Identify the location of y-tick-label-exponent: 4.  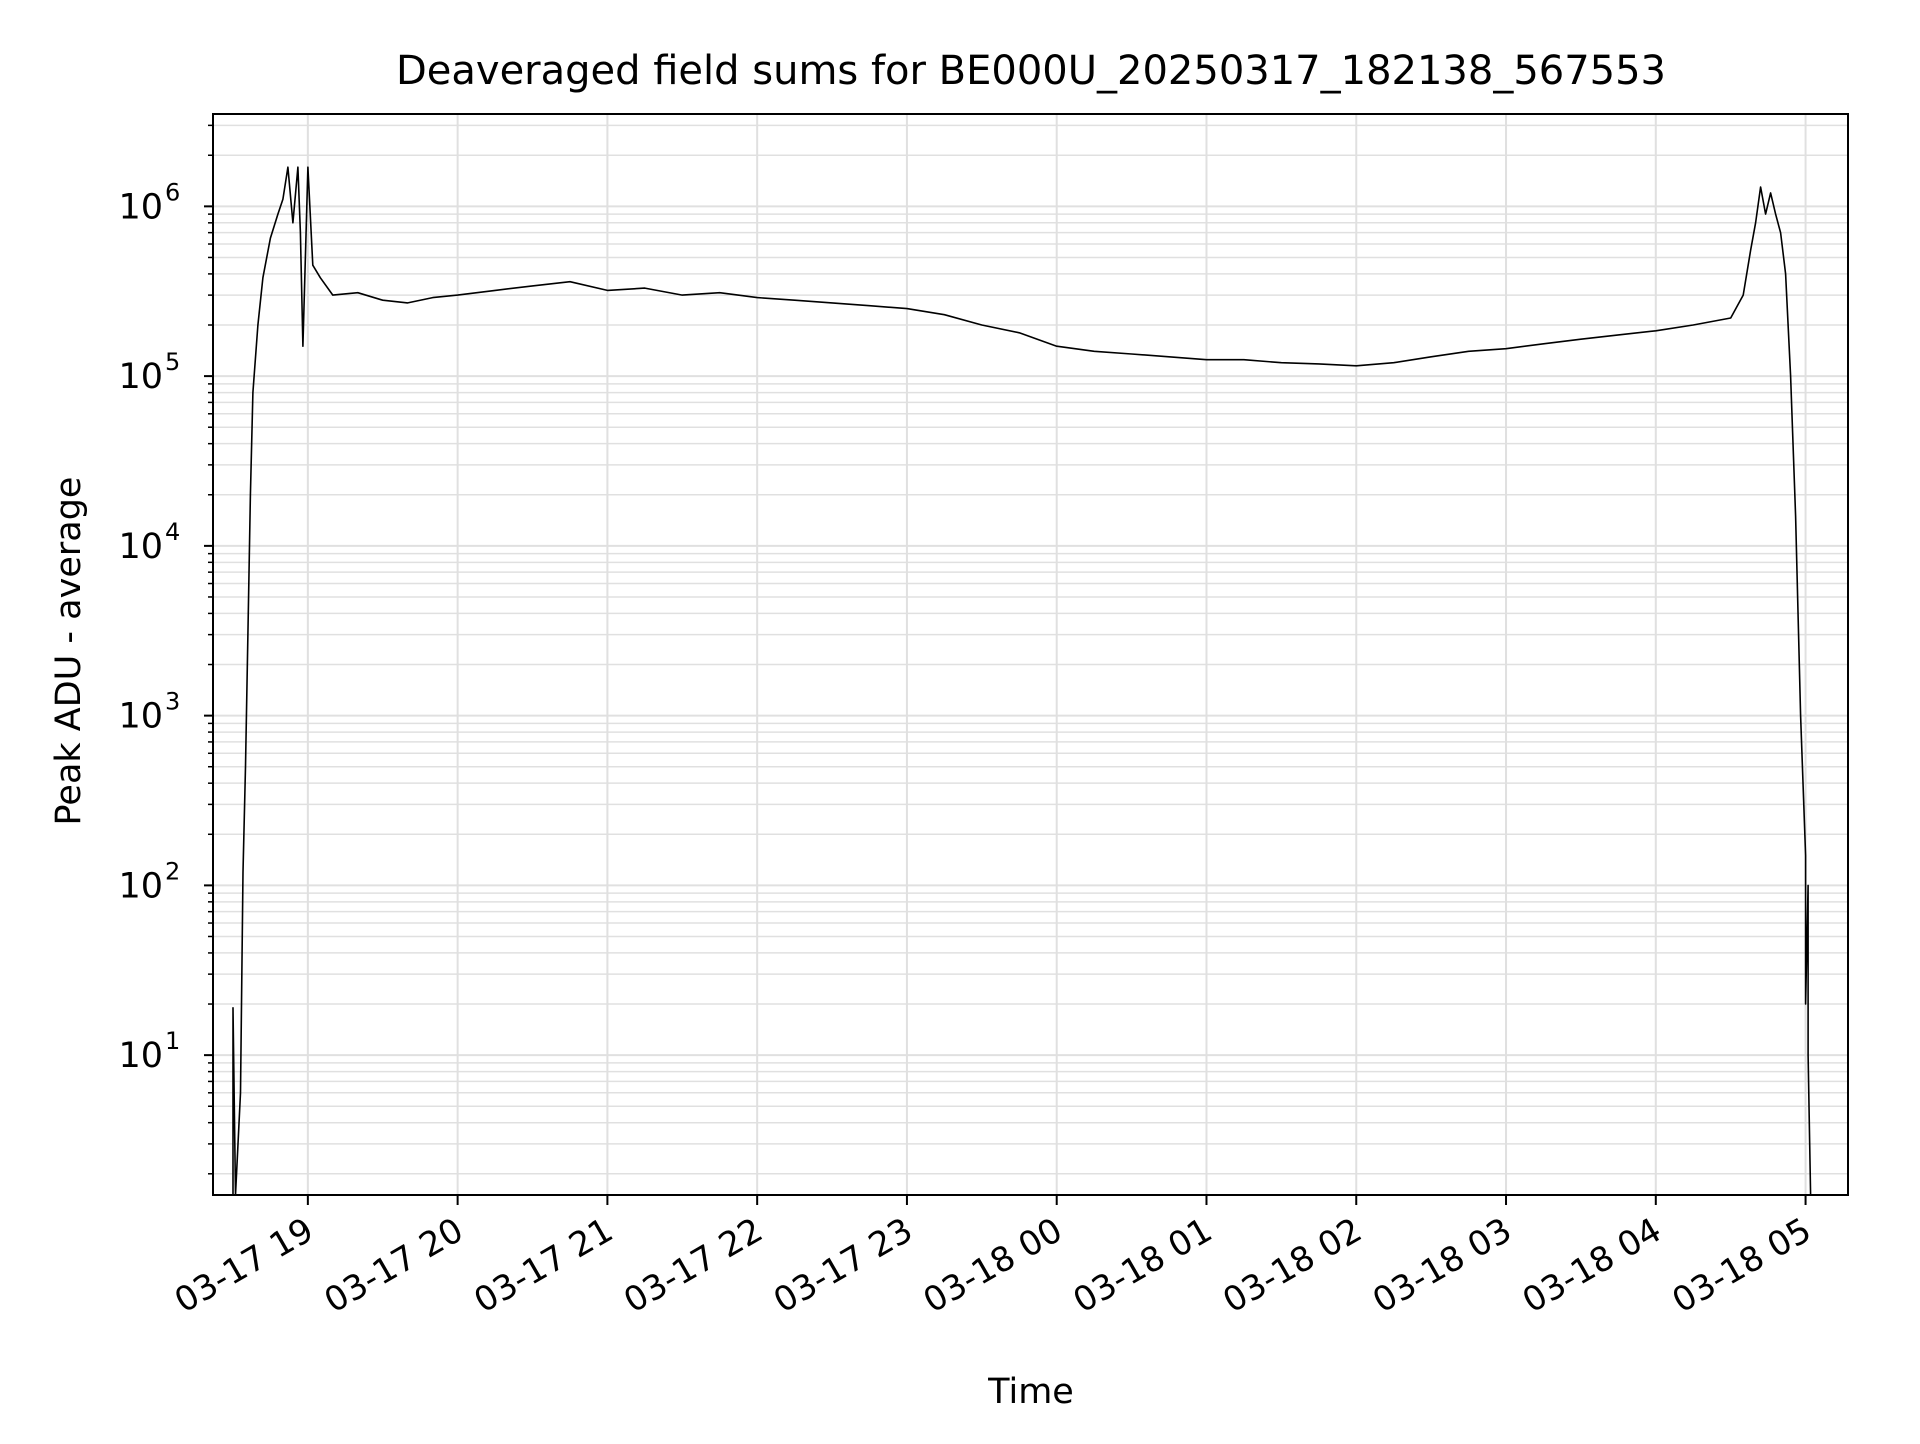
(172, 532).